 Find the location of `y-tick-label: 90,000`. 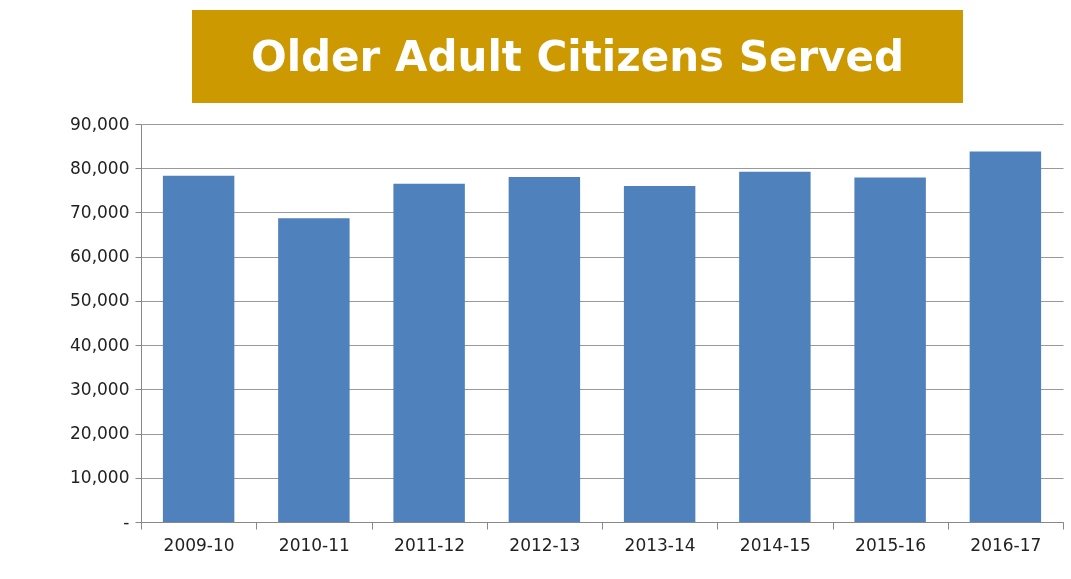

y-tick-label: 90,000 is located at coordinates (100, 123).